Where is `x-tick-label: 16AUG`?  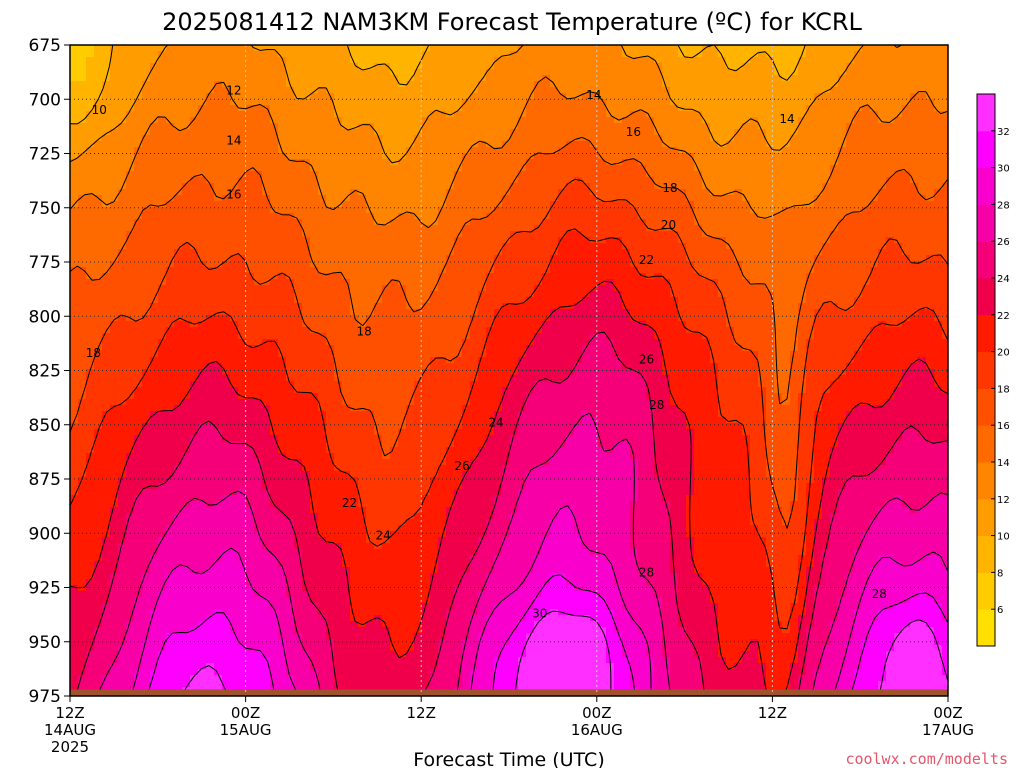 x-tick-label: 16AUG is located at coordinates (597, 730).